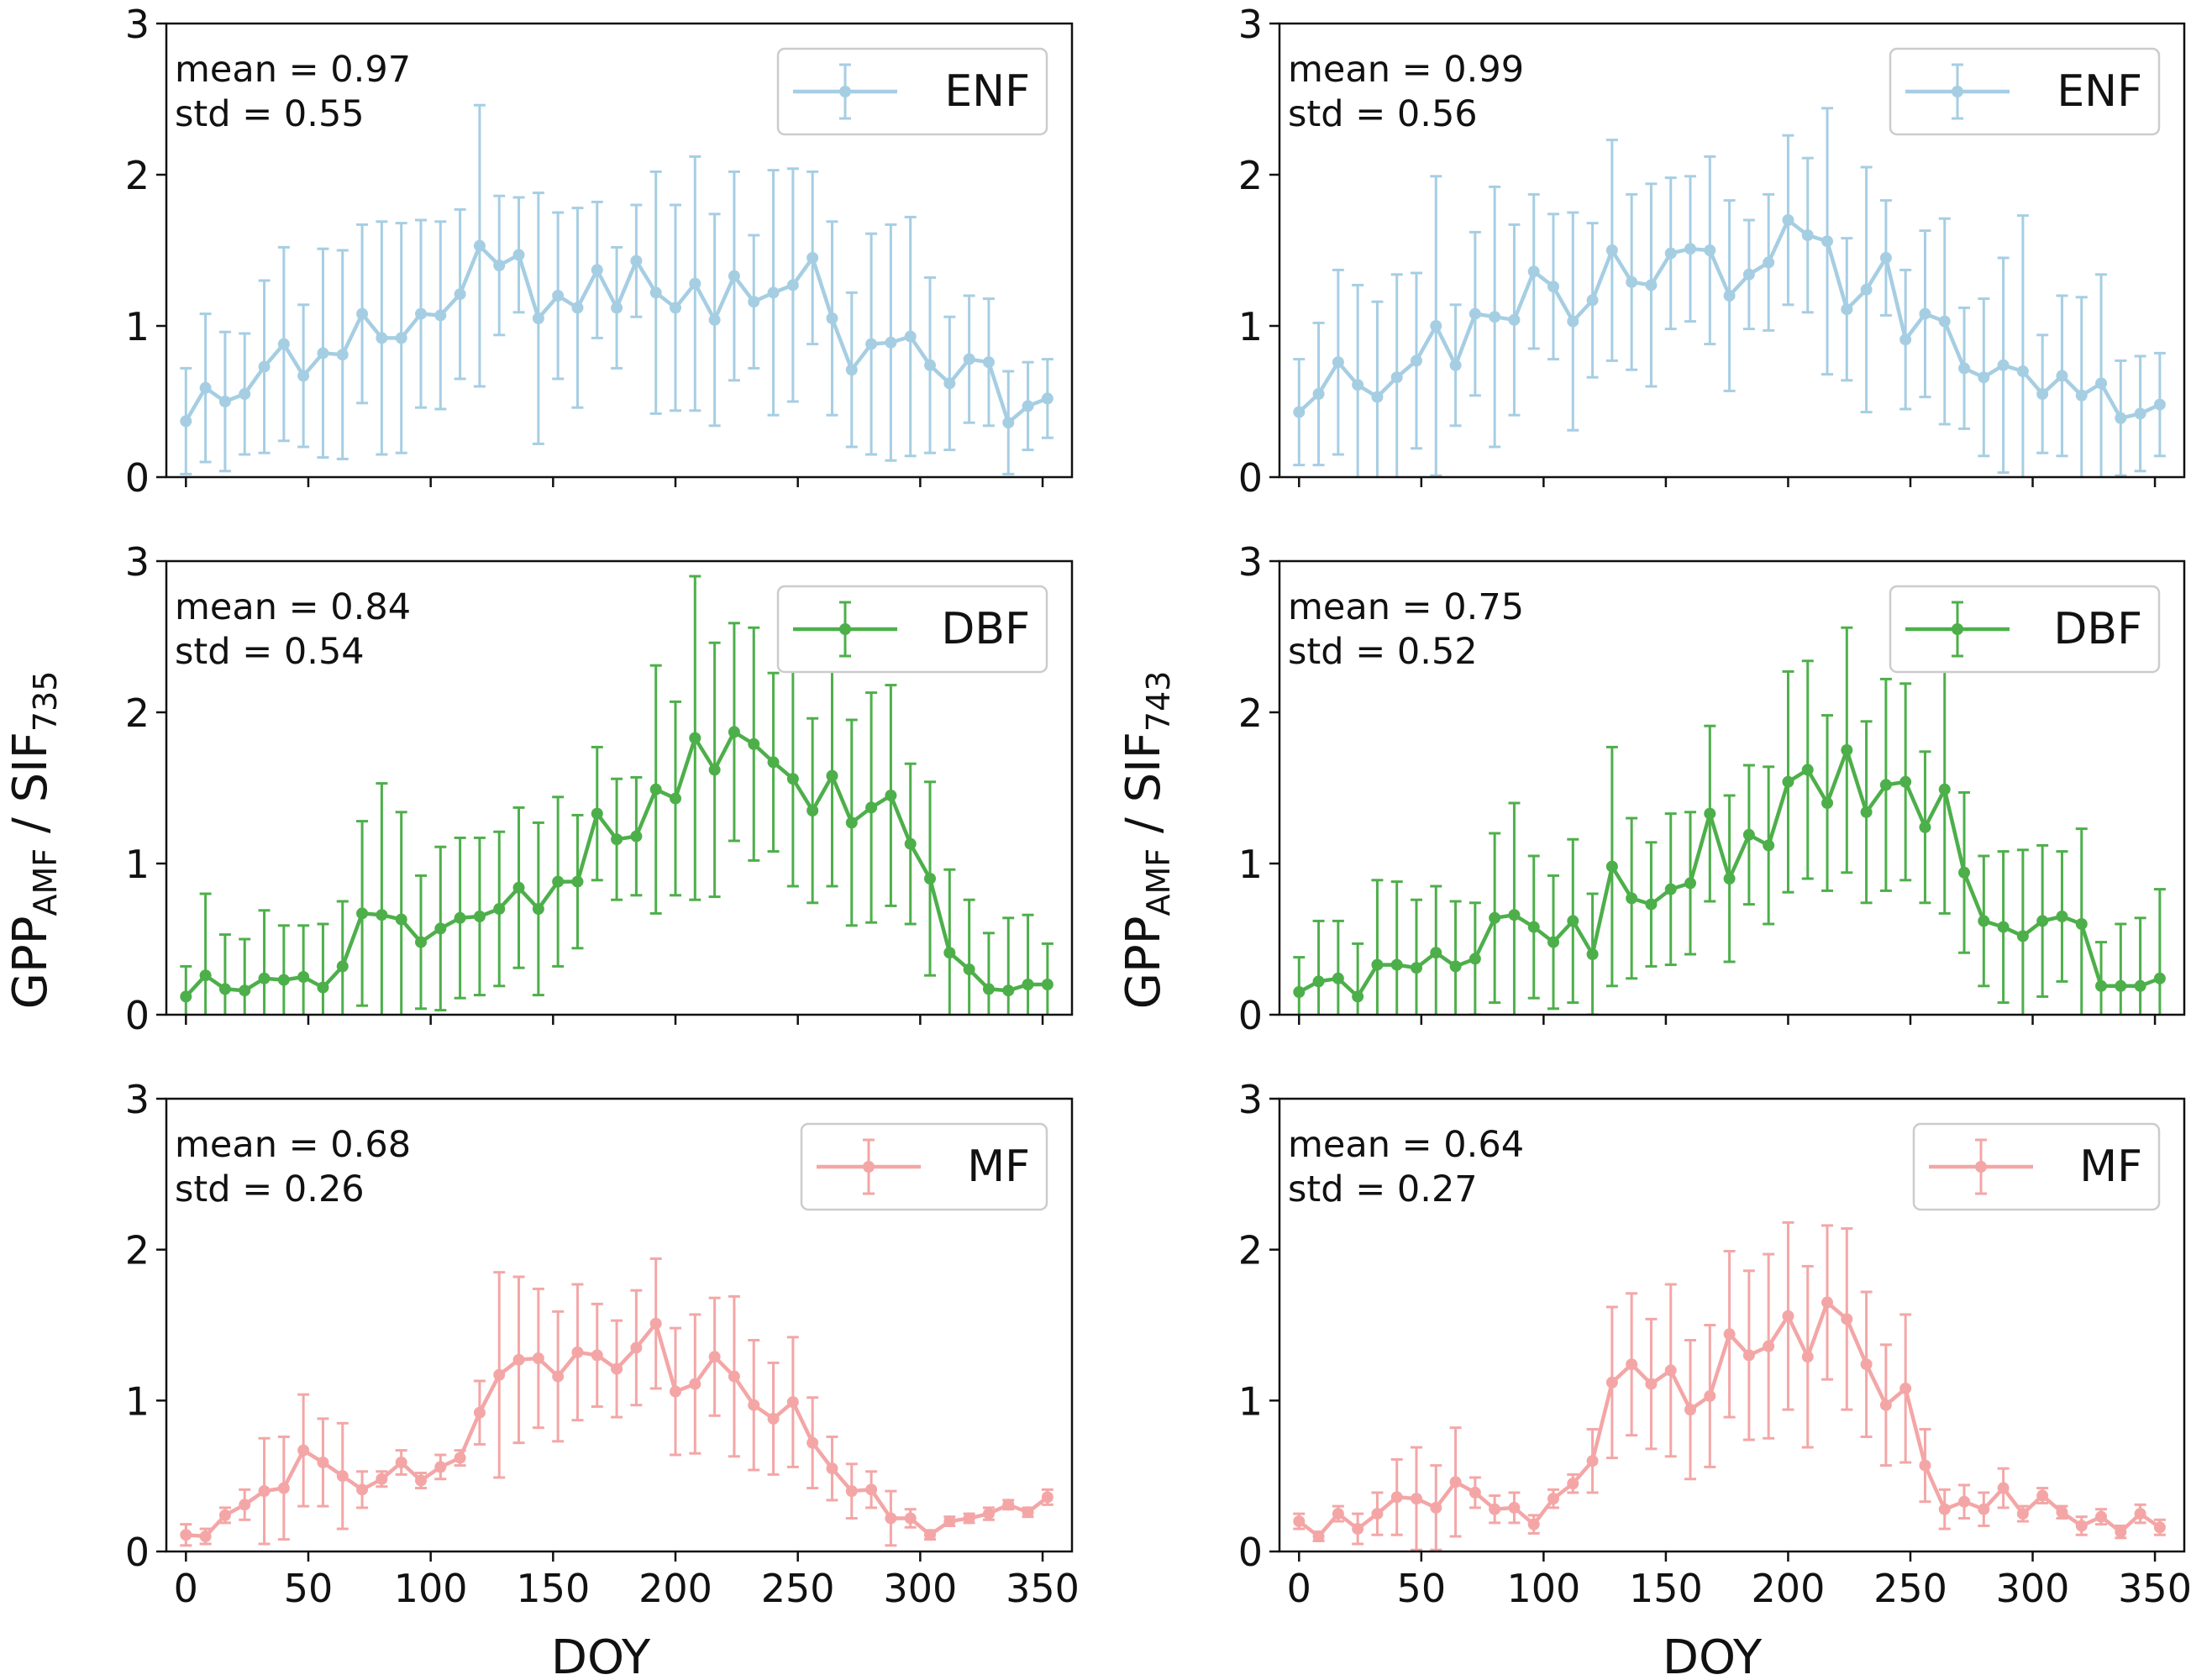 The width and height of the screenshot is (2191, 1680). Describe the element at coordinates (553, 1588) in the screenshot. I see `x-tick-label: 150` at that location.